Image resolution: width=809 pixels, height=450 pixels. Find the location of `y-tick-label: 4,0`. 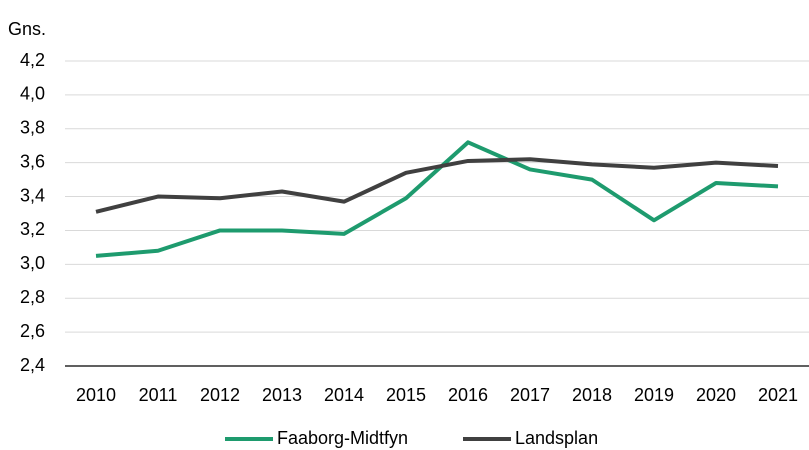

y-tick-label: 4,0 is located at coordinates (32, 94).